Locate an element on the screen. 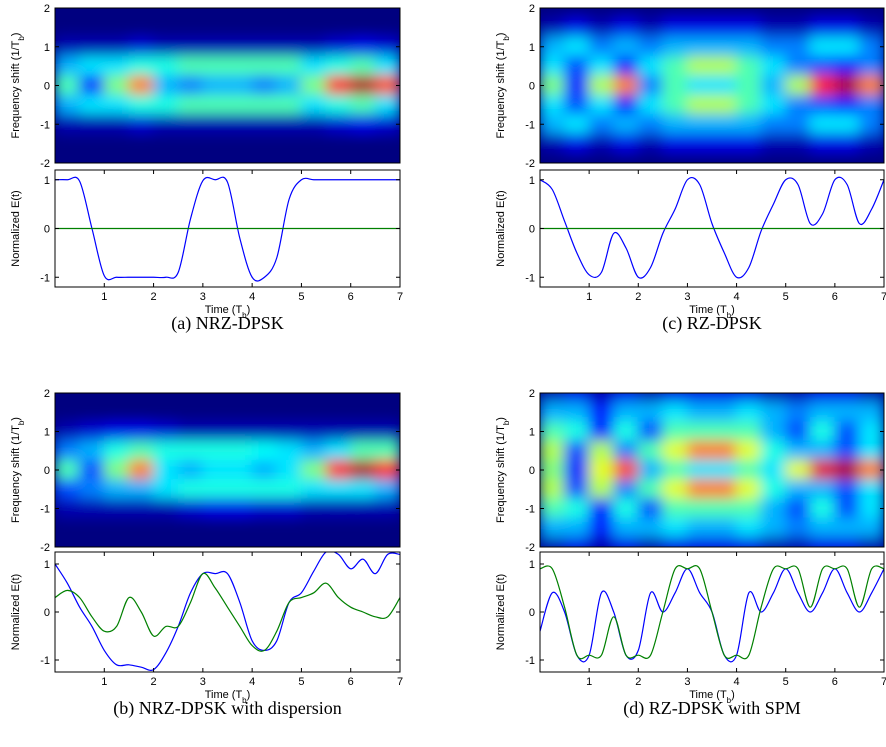 The image size is (886, 747). label-run: b is located at coordinates (729, 700).